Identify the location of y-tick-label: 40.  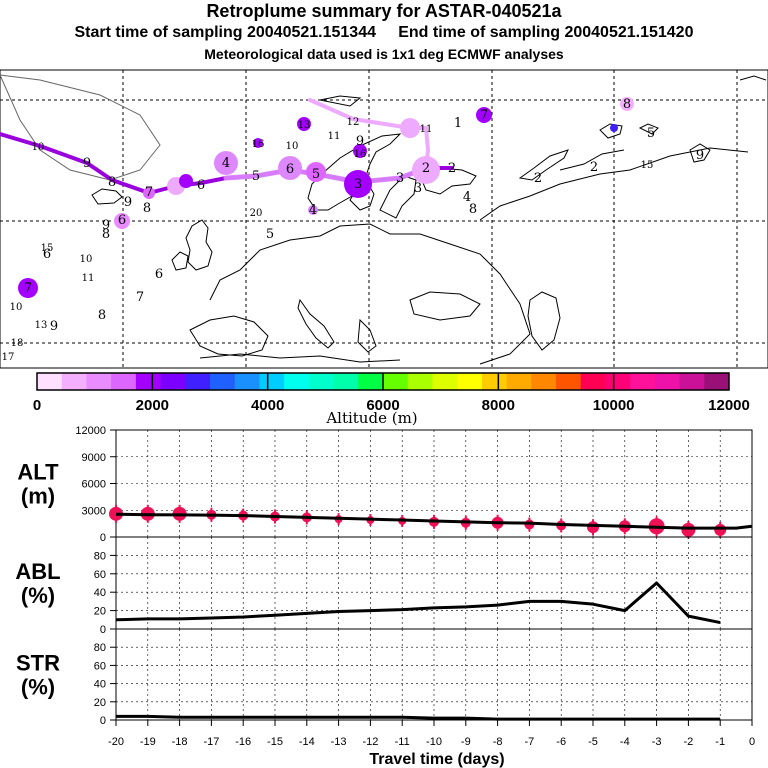
(100, 685).